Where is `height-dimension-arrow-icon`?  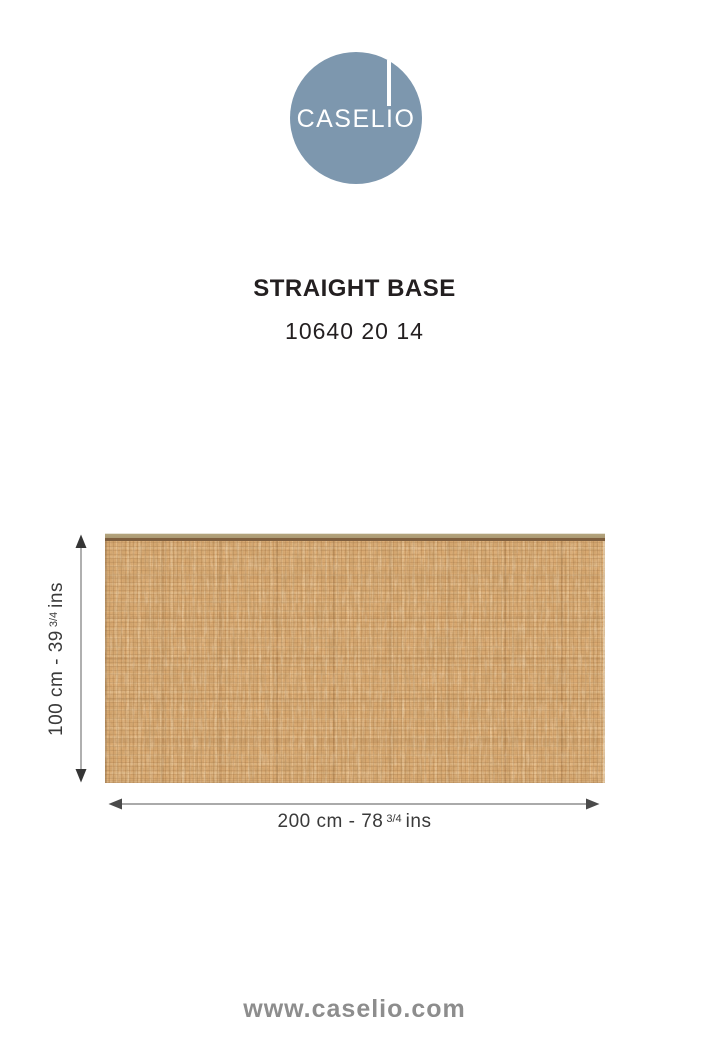 height-dimension-arrow-icon is located at coordinates (81, 658).